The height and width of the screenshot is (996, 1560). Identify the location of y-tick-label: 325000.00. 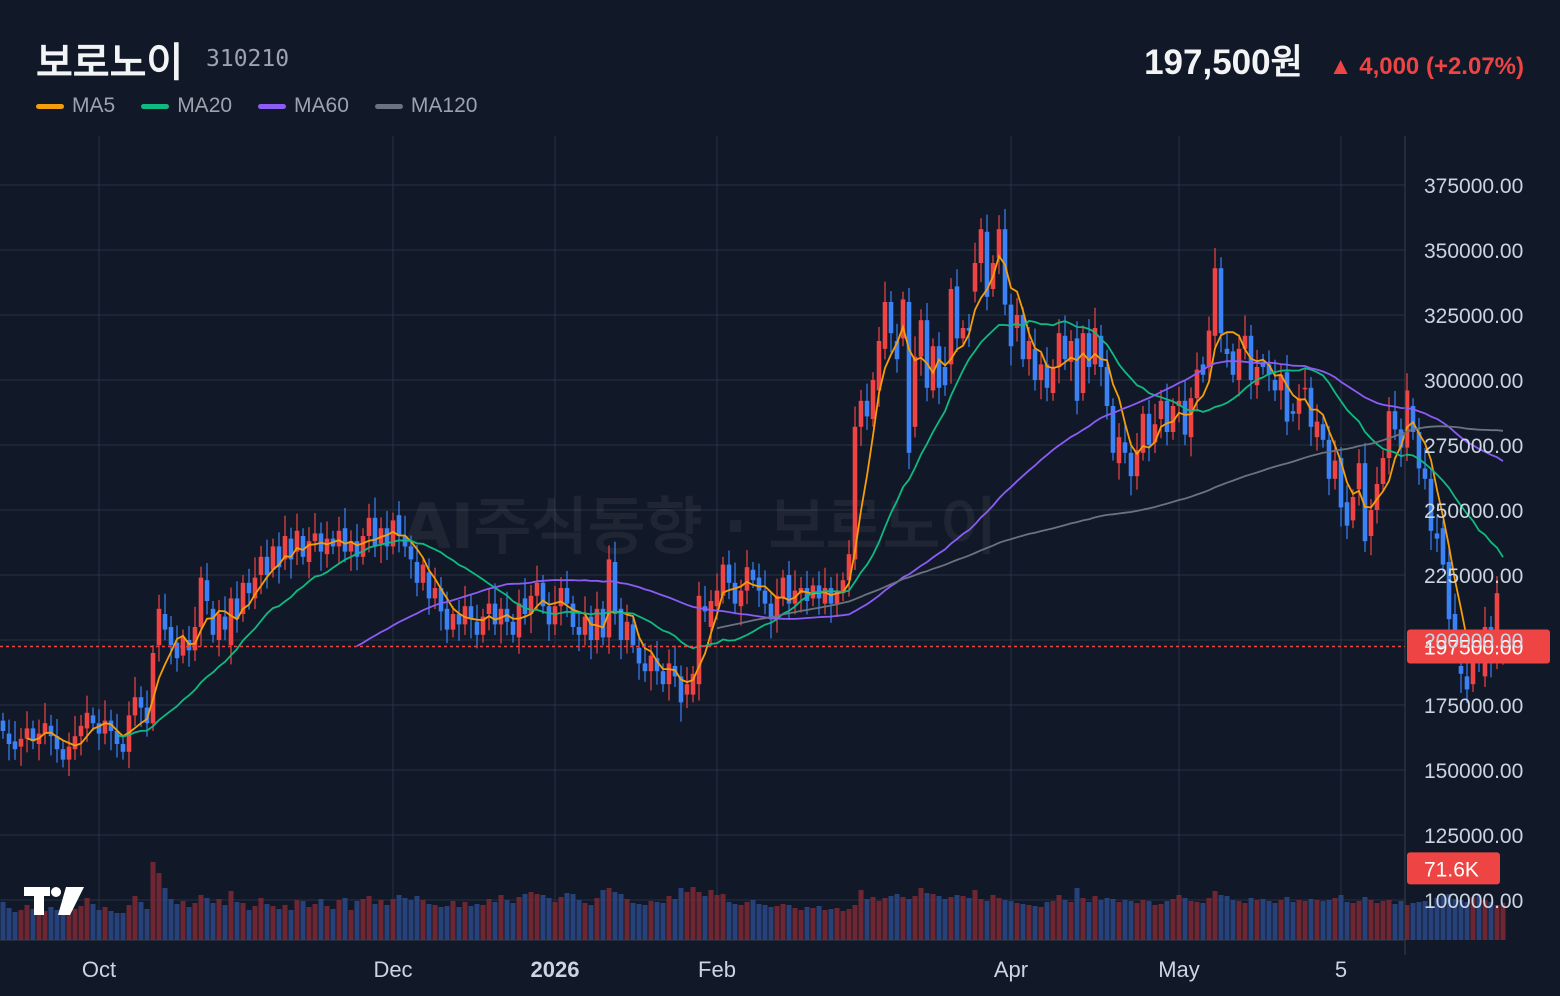
(1473, 316).